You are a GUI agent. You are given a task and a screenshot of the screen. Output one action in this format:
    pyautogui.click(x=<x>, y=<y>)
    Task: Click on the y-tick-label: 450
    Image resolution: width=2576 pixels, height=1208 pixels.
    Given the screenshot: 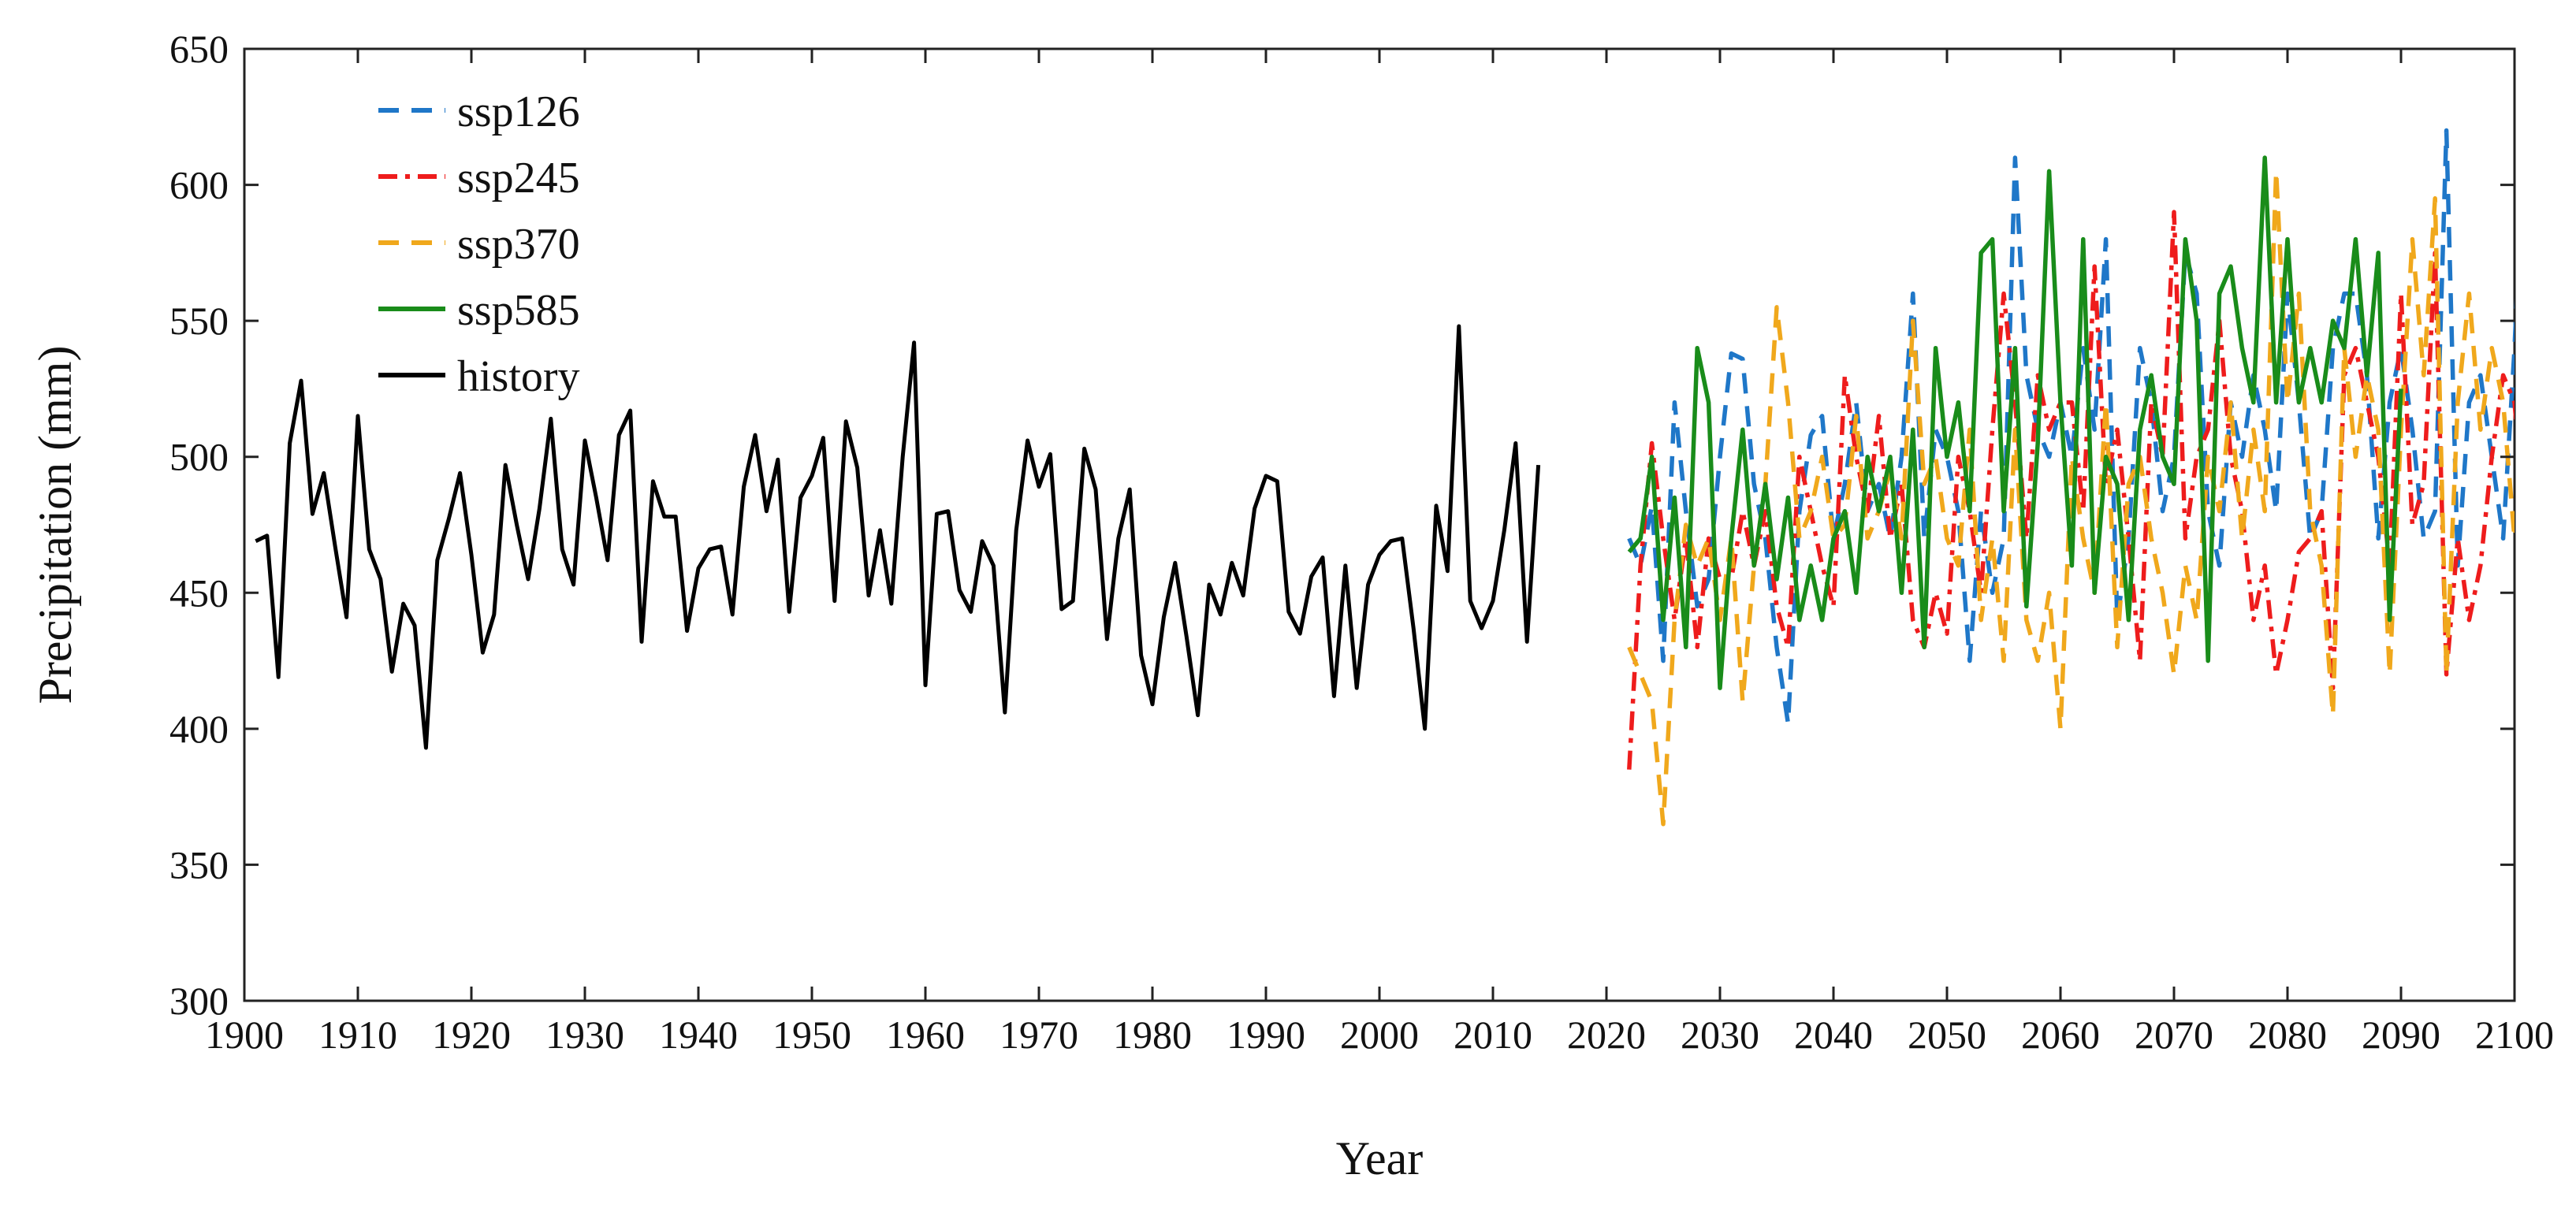 What is the action you would take?
    pyautogui.click(x=199, y=593)
    